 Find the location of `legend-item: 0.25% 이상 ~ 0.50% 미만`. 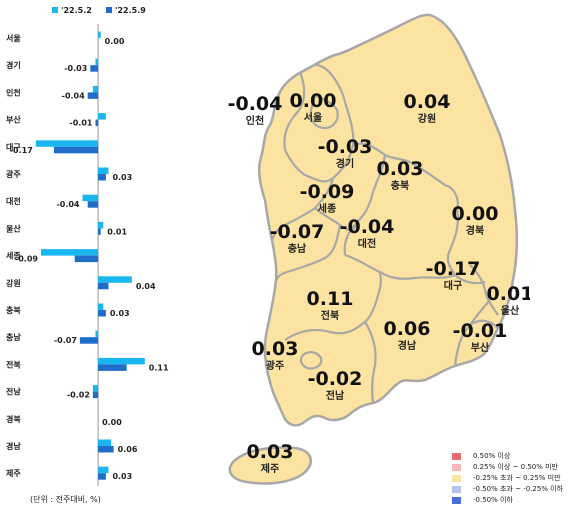

legend-item: 0.25% 이상 ~ 0.50% 미만 is located at coordinates (505, 467).